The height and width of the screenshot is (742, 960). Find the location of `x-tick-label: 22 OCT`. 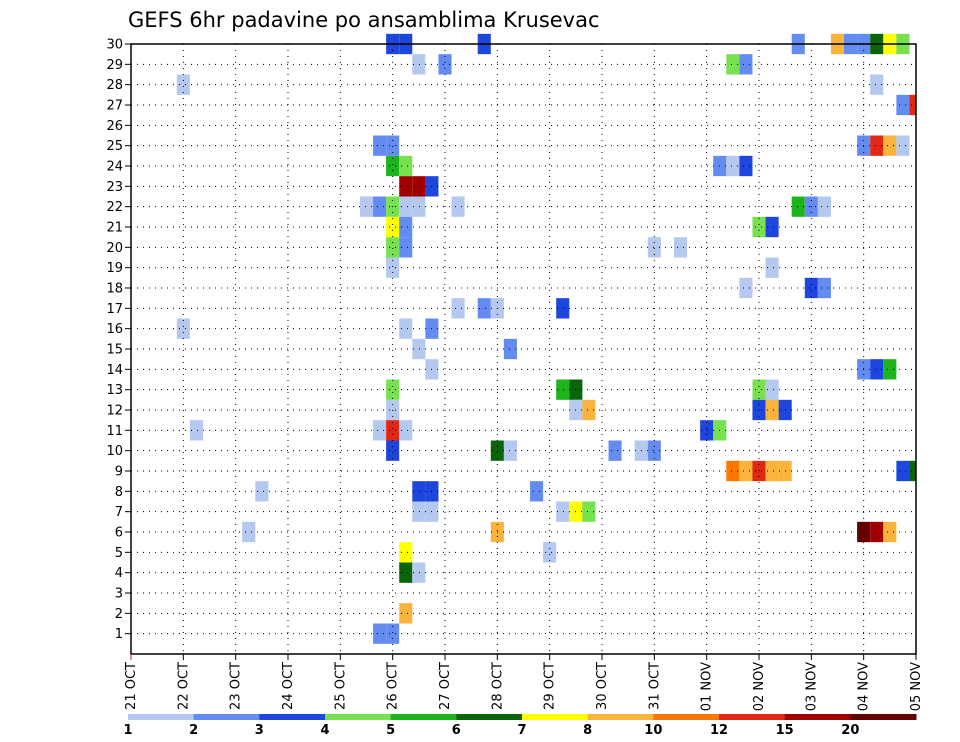

x-tick-label: 22 OCT is located at coordinates (183, 686).